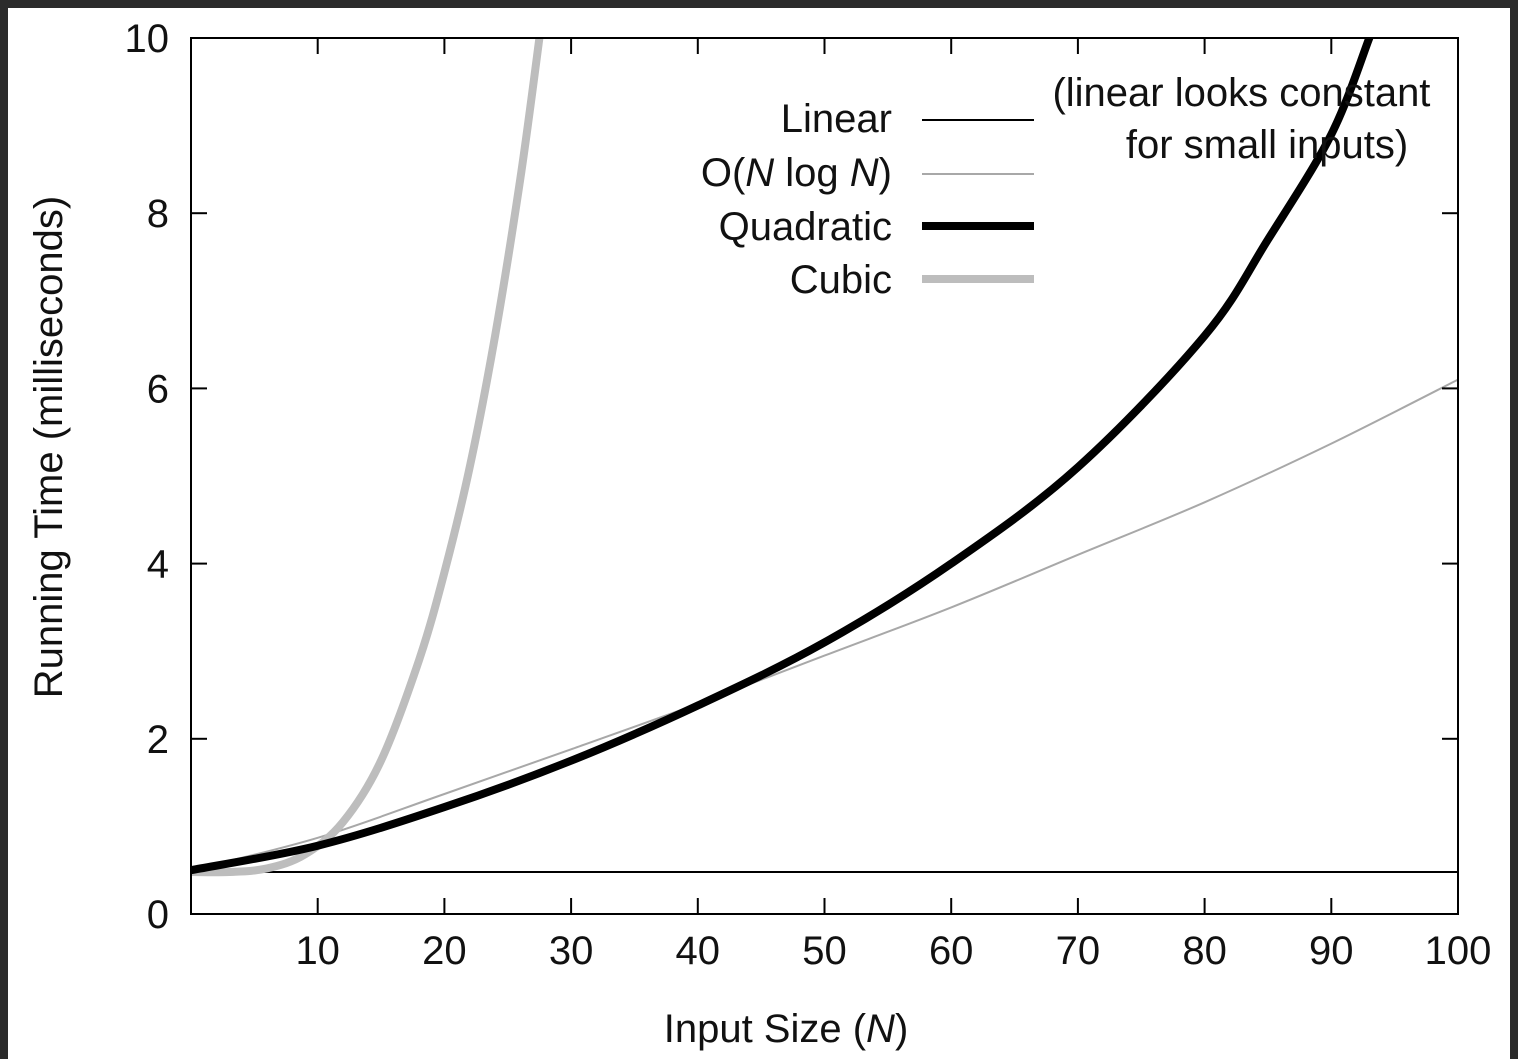  I want to click on annotation-line-1: (linear looks constant, so click(1241, 93).